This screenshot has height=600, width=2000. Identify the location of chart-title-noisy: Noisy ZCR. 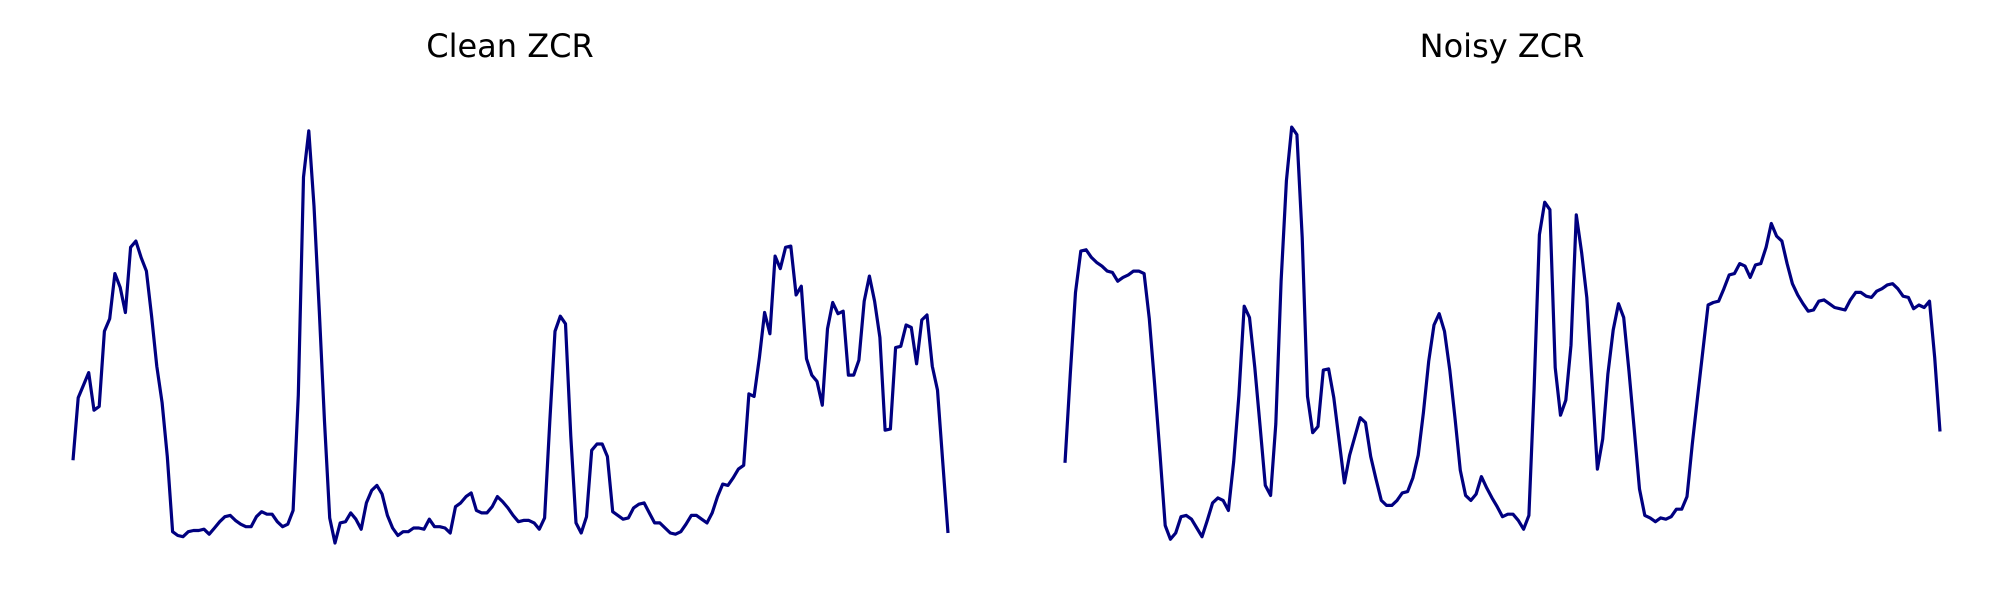
(1502, 46).